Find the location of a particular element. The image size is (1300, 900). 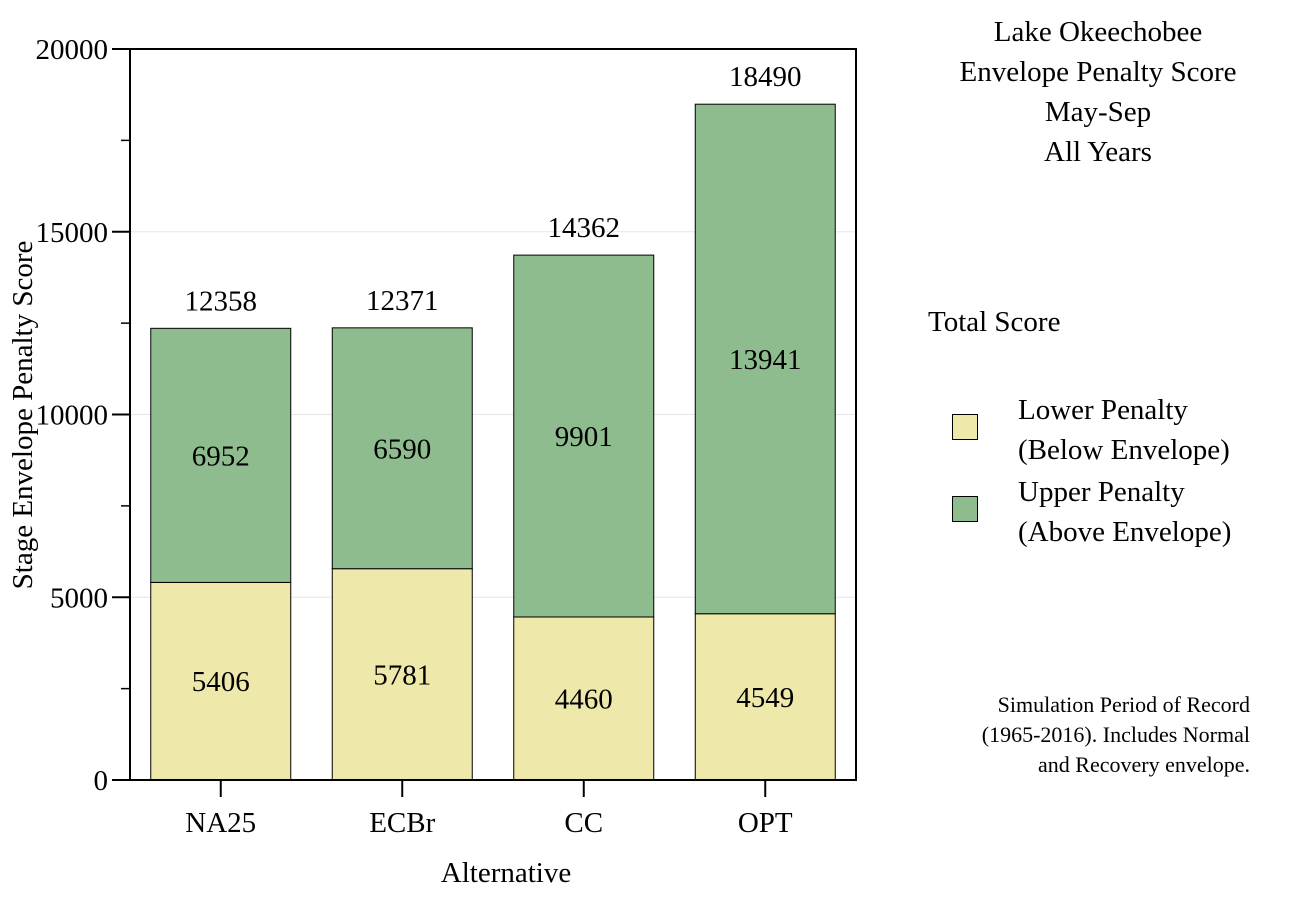

bar-segment-na25-lower is located at coordinates (221, 681).